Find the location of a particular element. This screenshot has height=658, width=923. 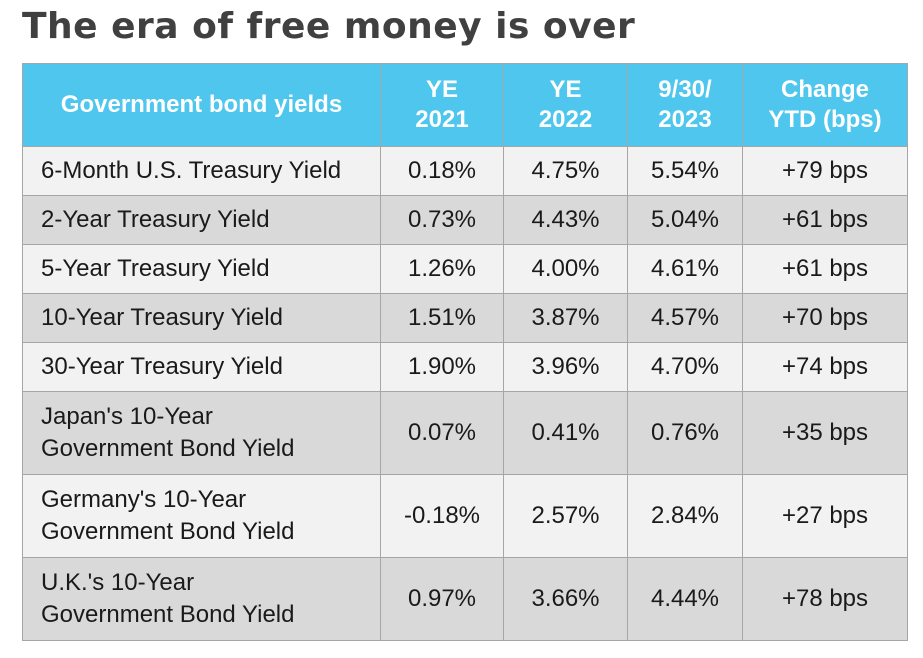

cell-ye-2022: 0.41% is located at coordinates (565, 433).